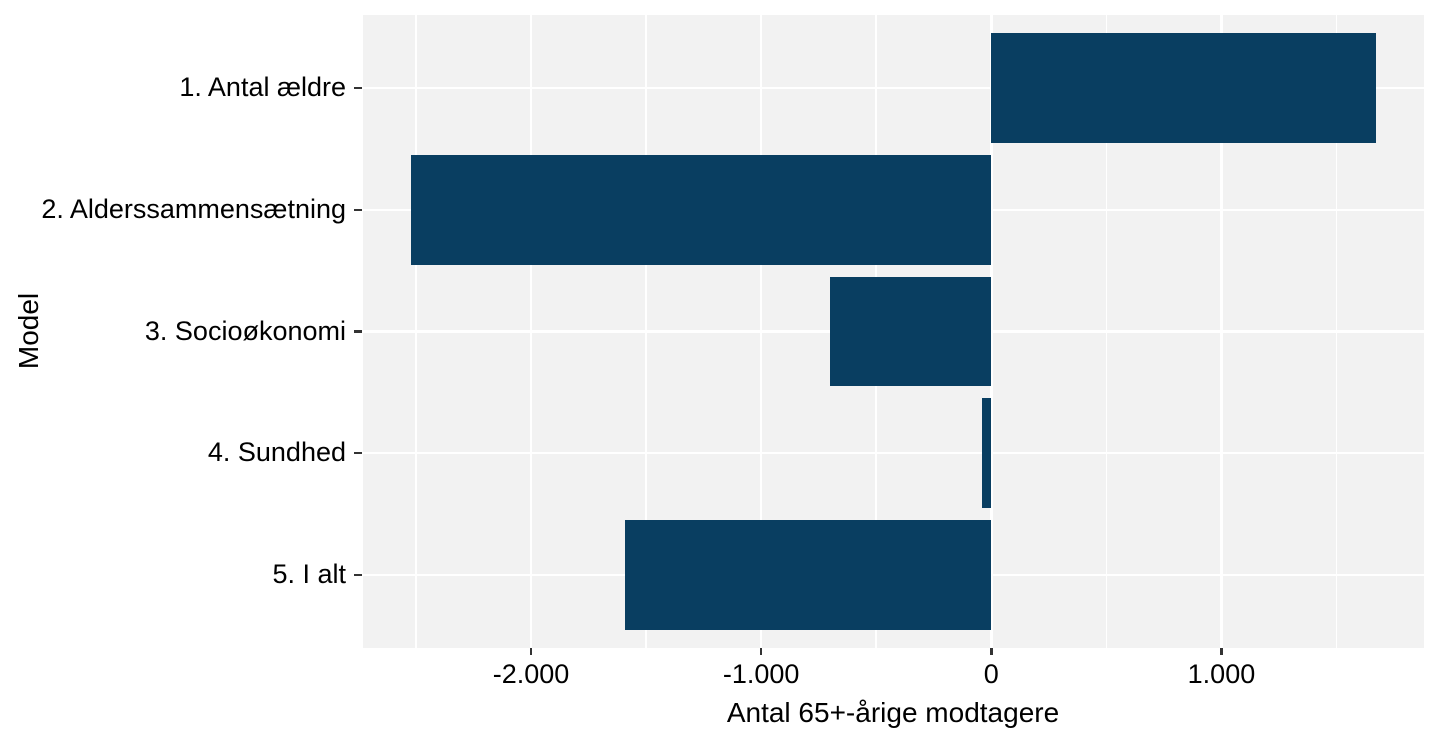 This screenshot has height=748, width=1440. I want to click on y-category-label: 3. Socioøkonomi, so click(245, 330).